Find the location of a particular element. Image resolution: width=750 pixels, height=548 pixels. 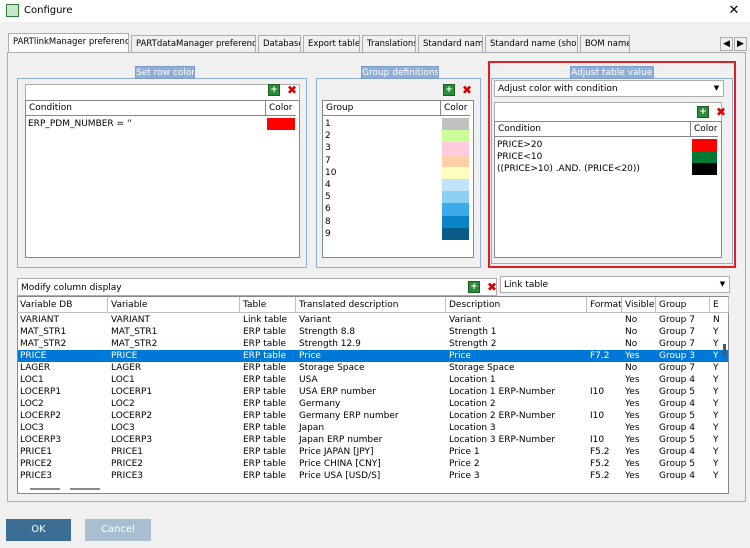

table-dropdown: Link table is located at coordinates (615, 284).